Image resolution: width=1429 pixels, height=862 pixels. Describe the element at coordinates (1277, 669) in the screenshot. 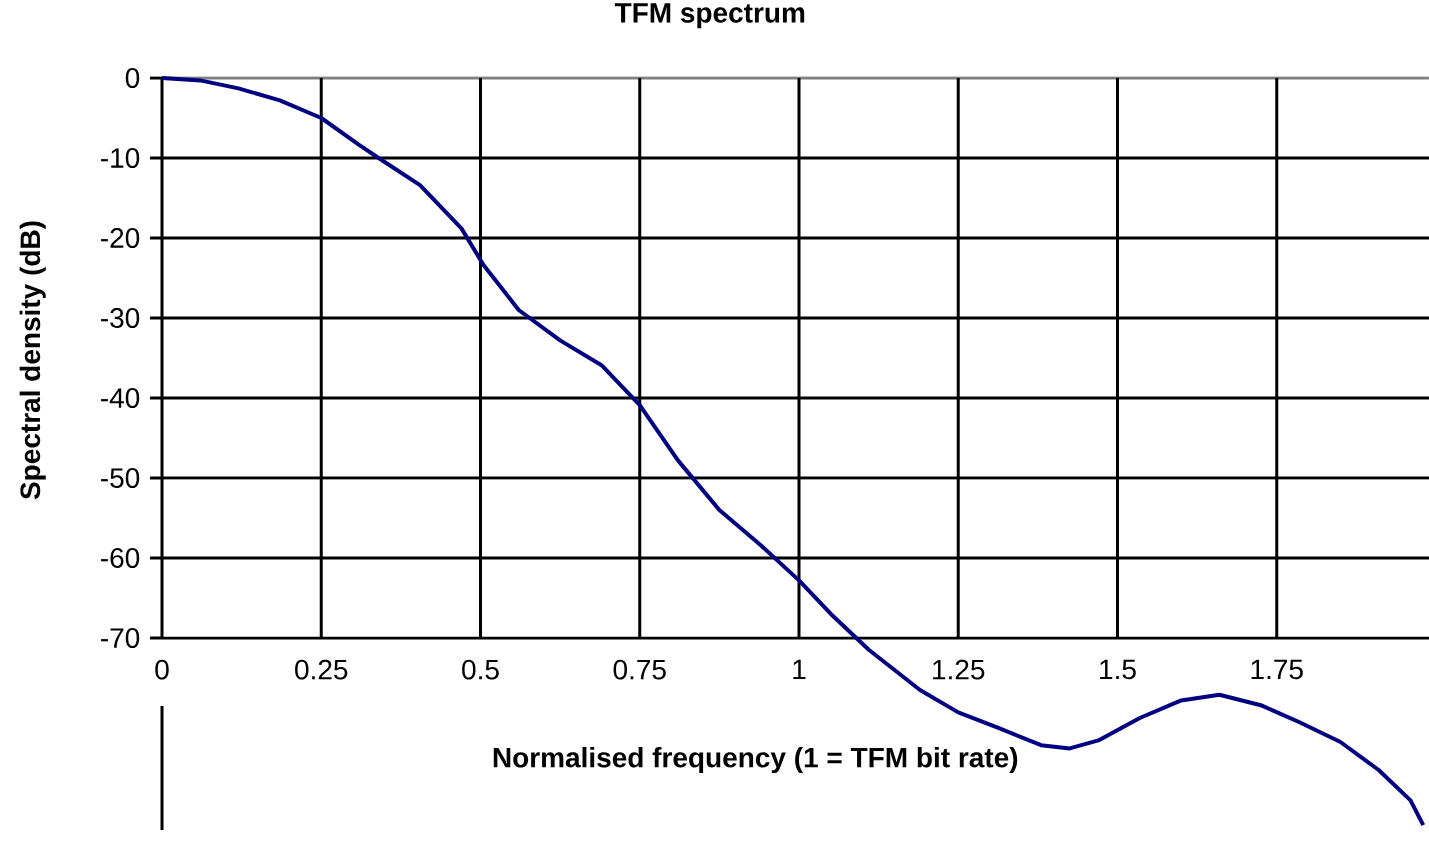

I see `x-tick-label: 1.75` at that location.